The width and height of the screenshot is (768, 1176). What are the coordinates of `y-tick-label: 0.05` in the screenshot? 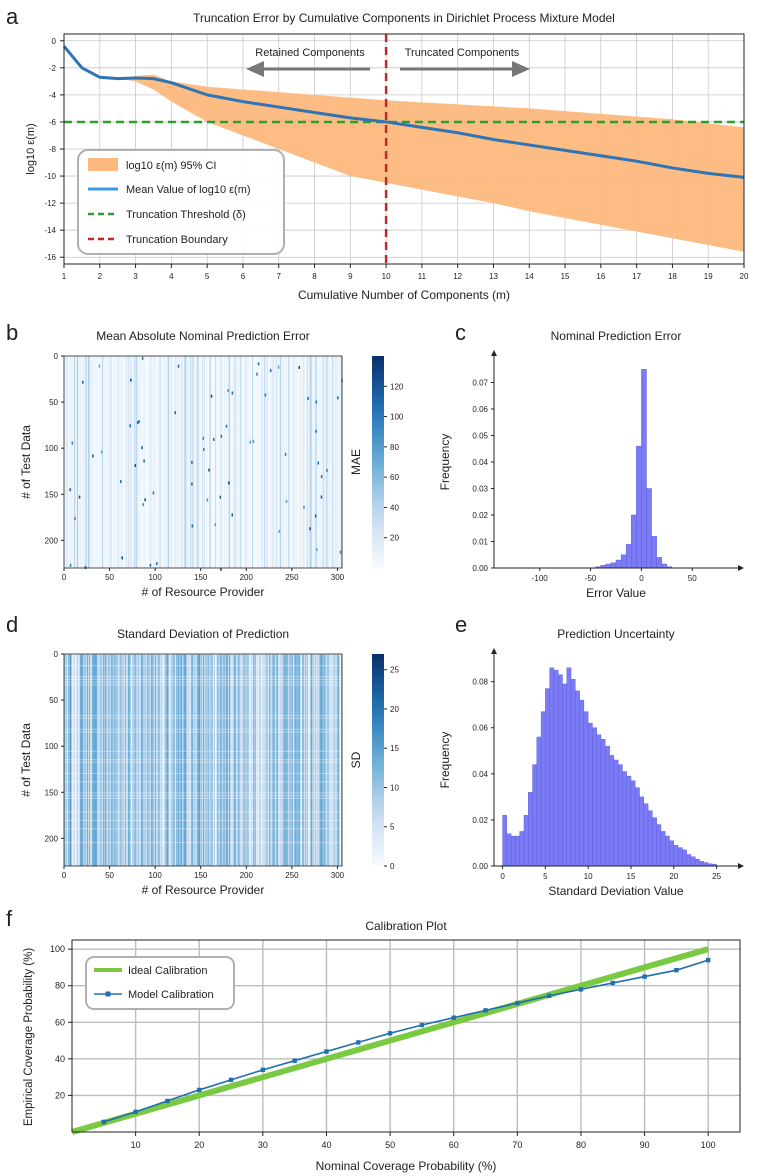 It's located at (480, 436).